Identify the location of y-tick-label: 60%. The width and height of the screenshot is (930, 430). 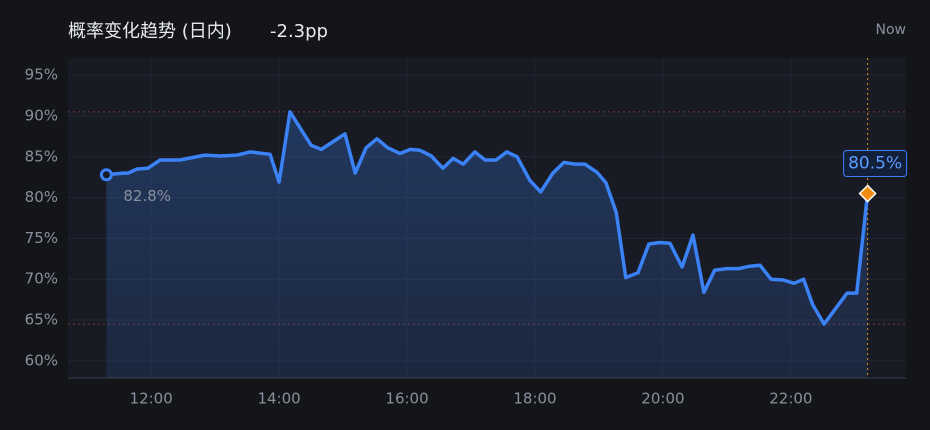
(41, 360).